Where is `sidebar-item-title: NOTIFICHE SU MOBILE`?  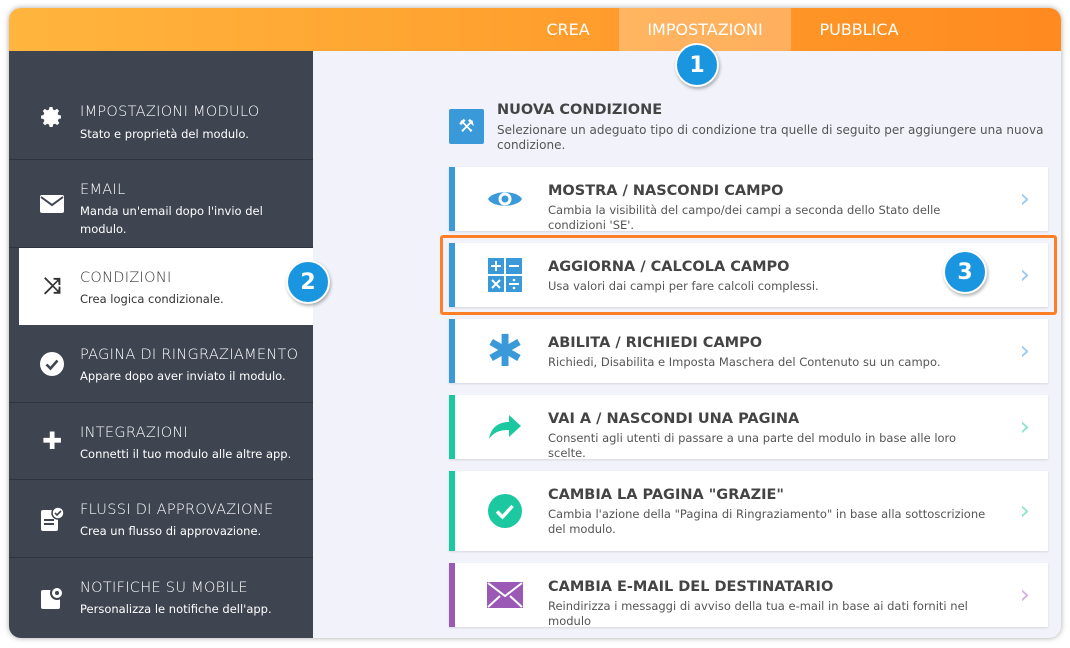
sidebar-item-title: NOTIFICHE SU MOBILE is located at coordinates (164, 588).